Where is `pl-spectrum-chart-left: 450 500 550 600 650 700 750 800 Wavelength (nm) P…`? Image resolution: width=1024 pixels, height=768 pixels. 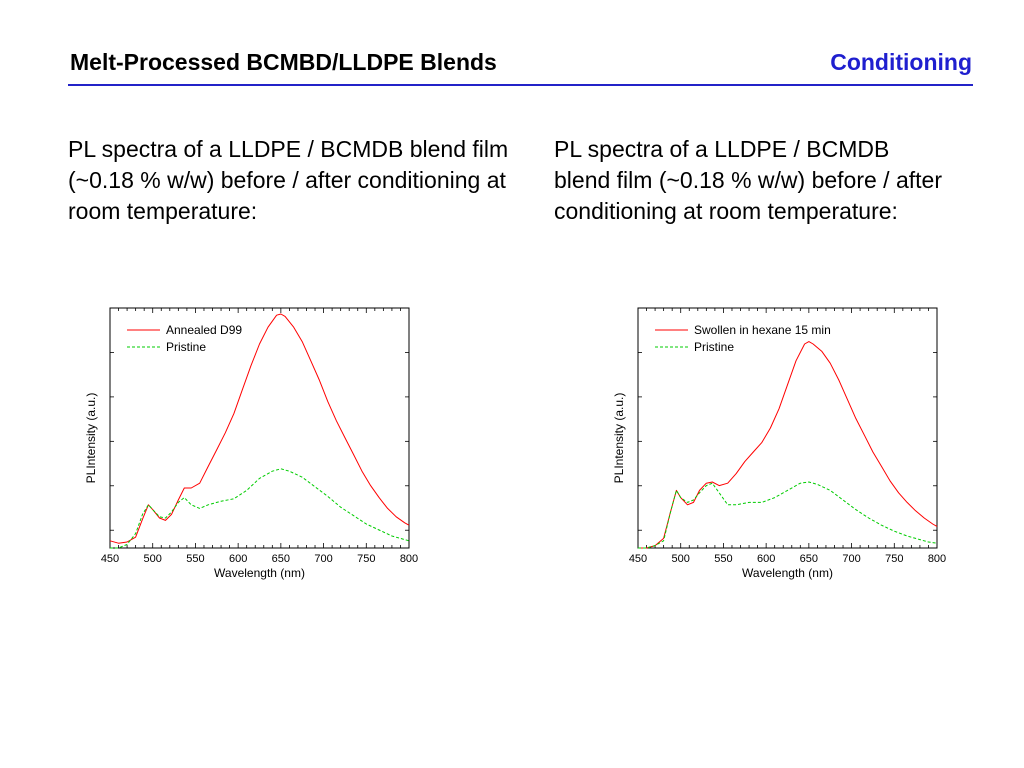 pl-spectrum-chart-left: 450 500 550 600 650 700 750 800 Wavelength (nm) P… is located at coordinates (251, 443).